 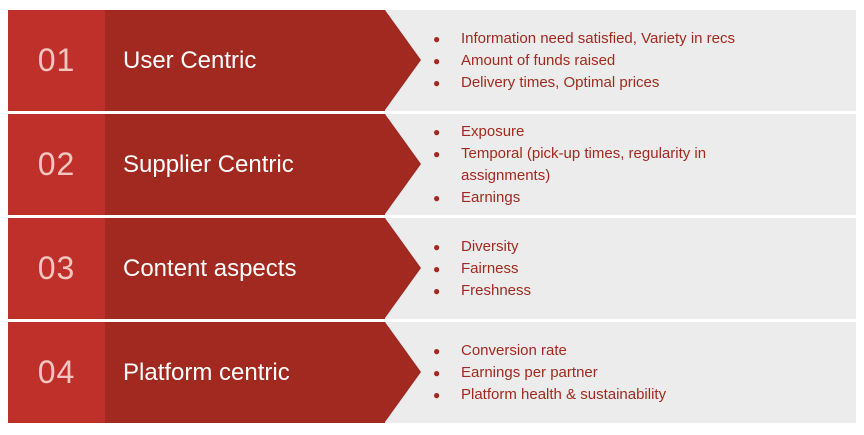 I want to click on row-title: Supplier Centric, so click(x=208, y=164).